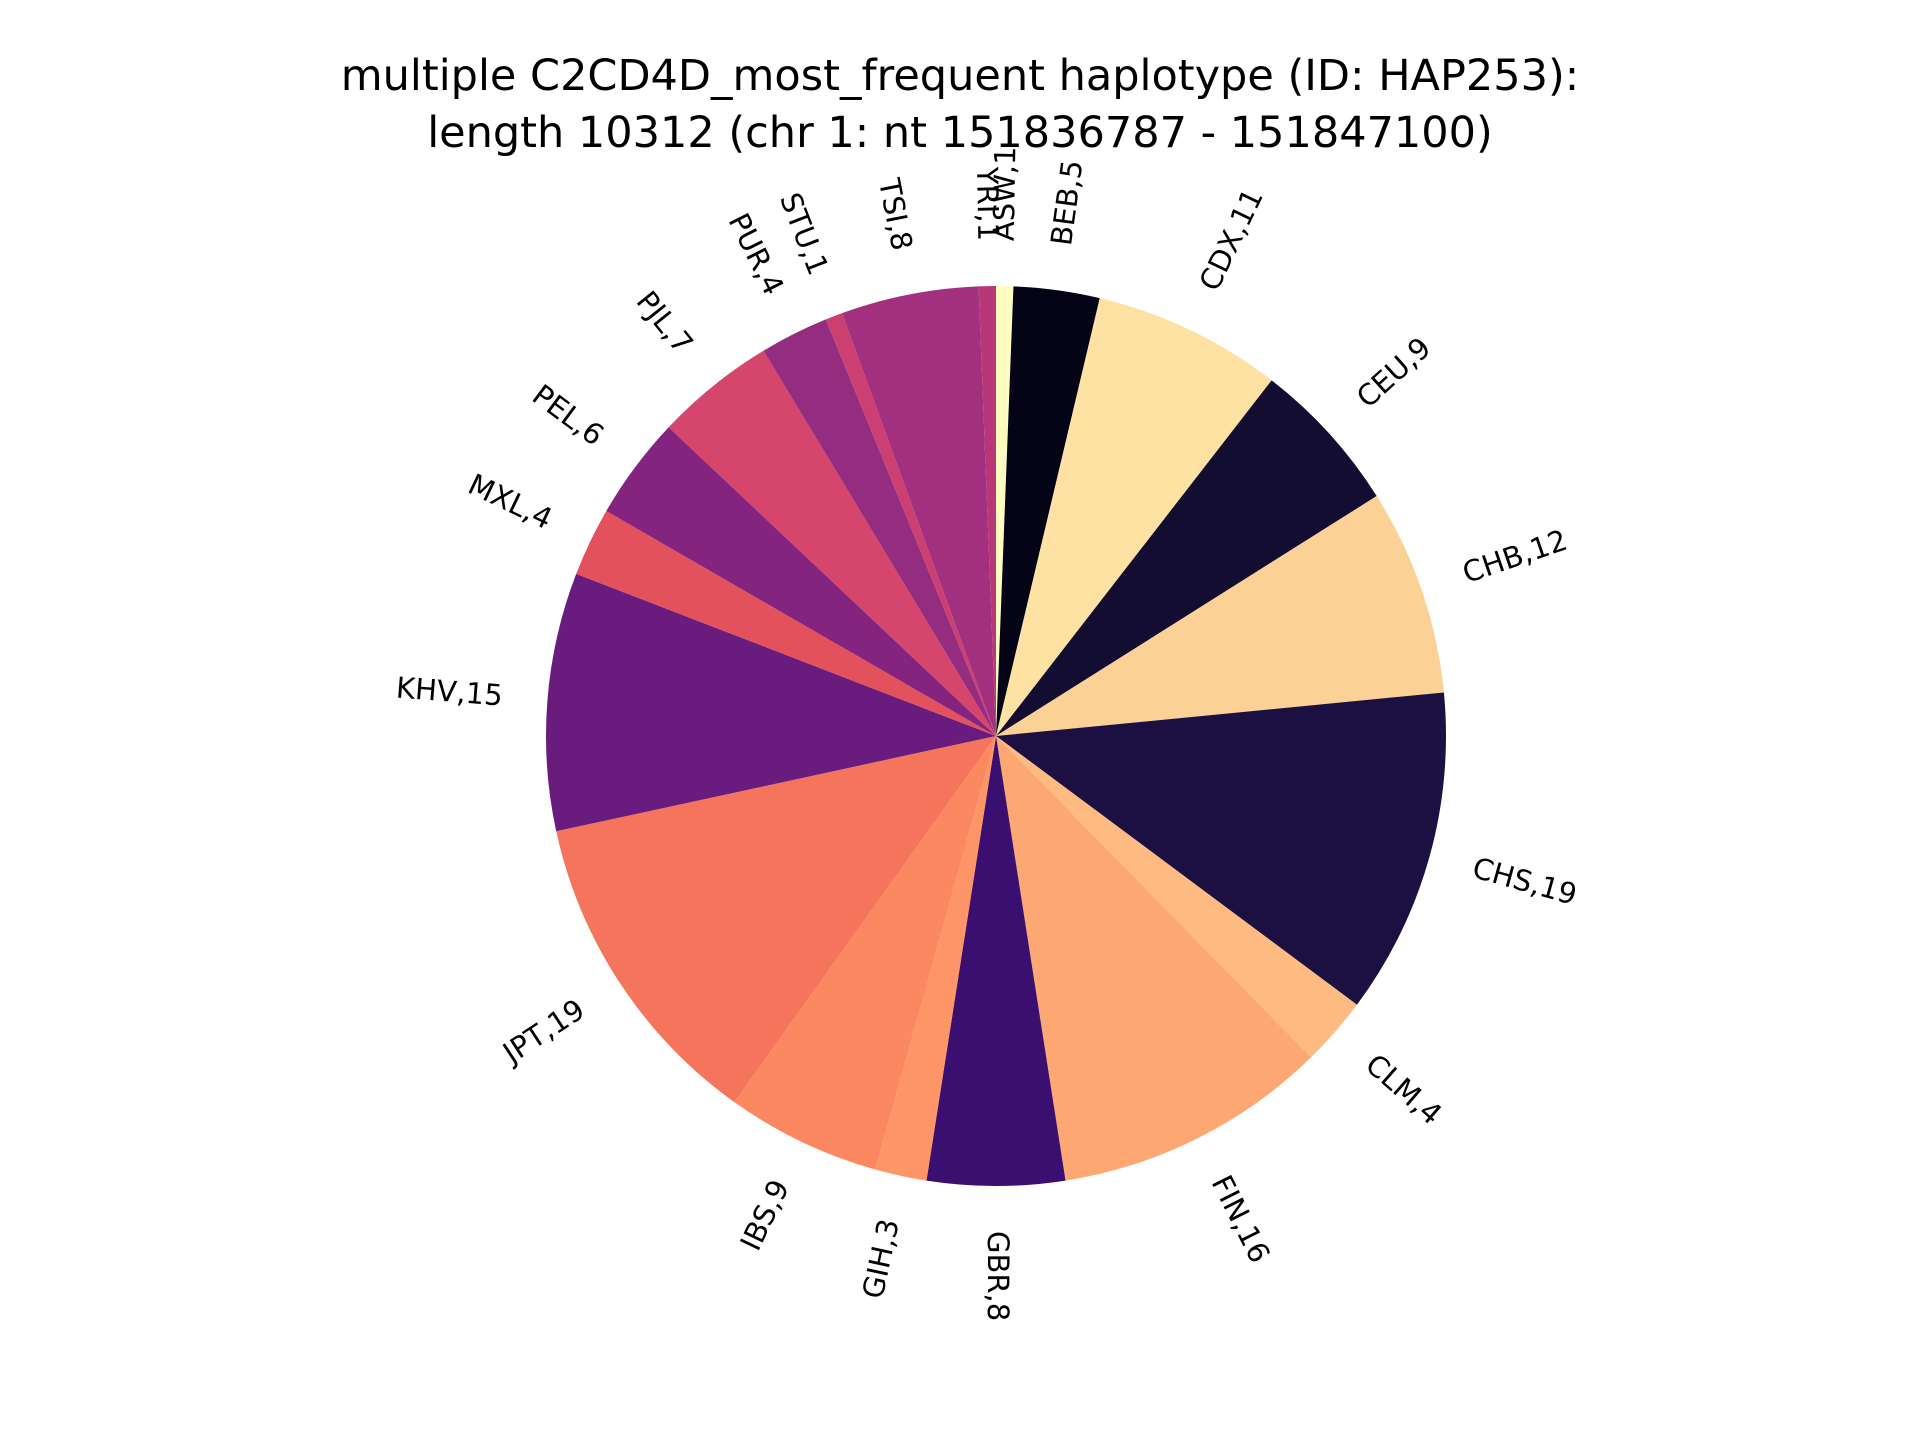 The height and width of the screenshot is (1440, 1920). I want to click on pie-label-chb: CHB,12, so click(1514, 556).